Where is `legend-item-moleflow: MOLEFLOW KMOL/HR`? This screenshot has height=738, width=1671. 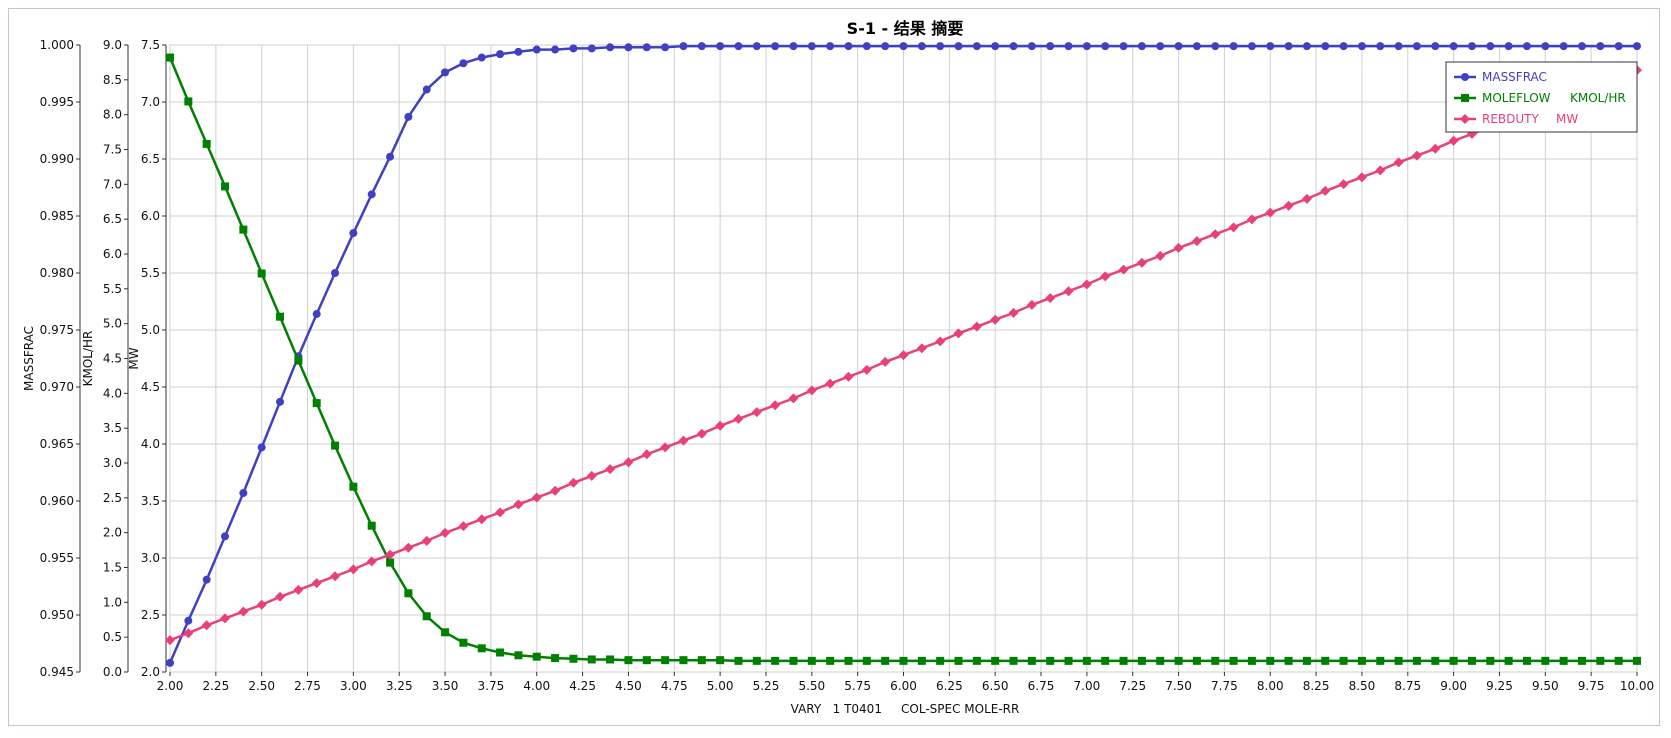 legend-item-moleflow: MOLEFLOW KMOL/HR is located at coordinates (1540, 98).